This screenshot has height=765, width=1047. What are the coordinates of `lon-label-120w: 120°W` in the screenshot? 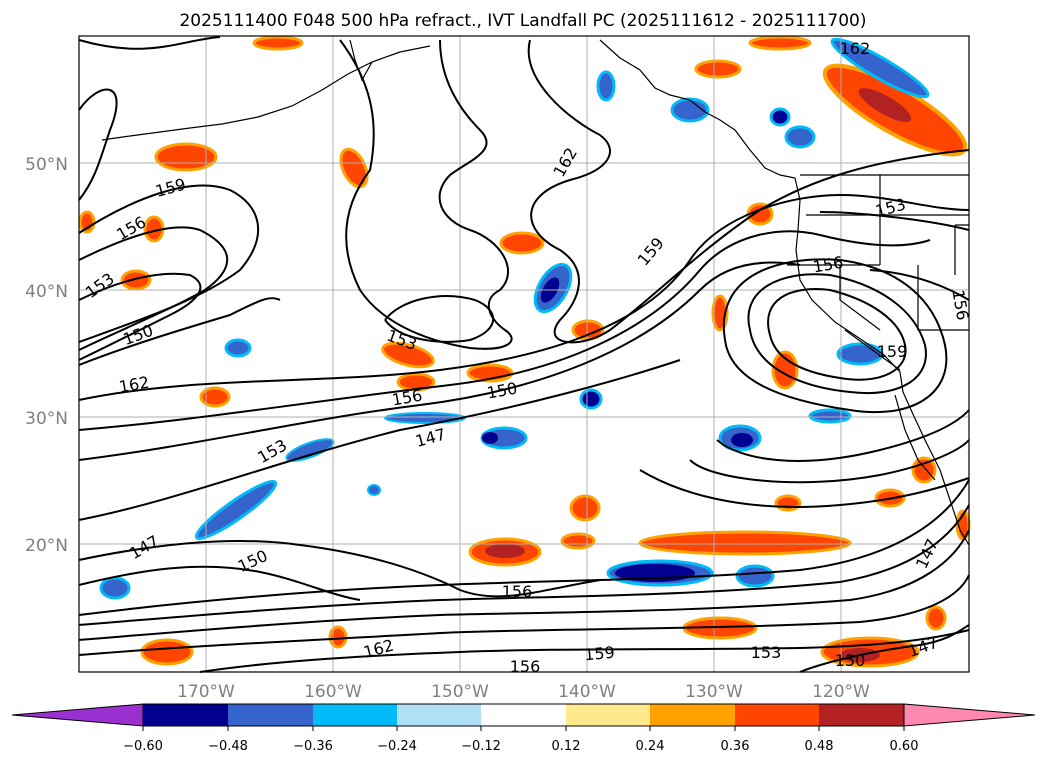 It's located at (841, 692).